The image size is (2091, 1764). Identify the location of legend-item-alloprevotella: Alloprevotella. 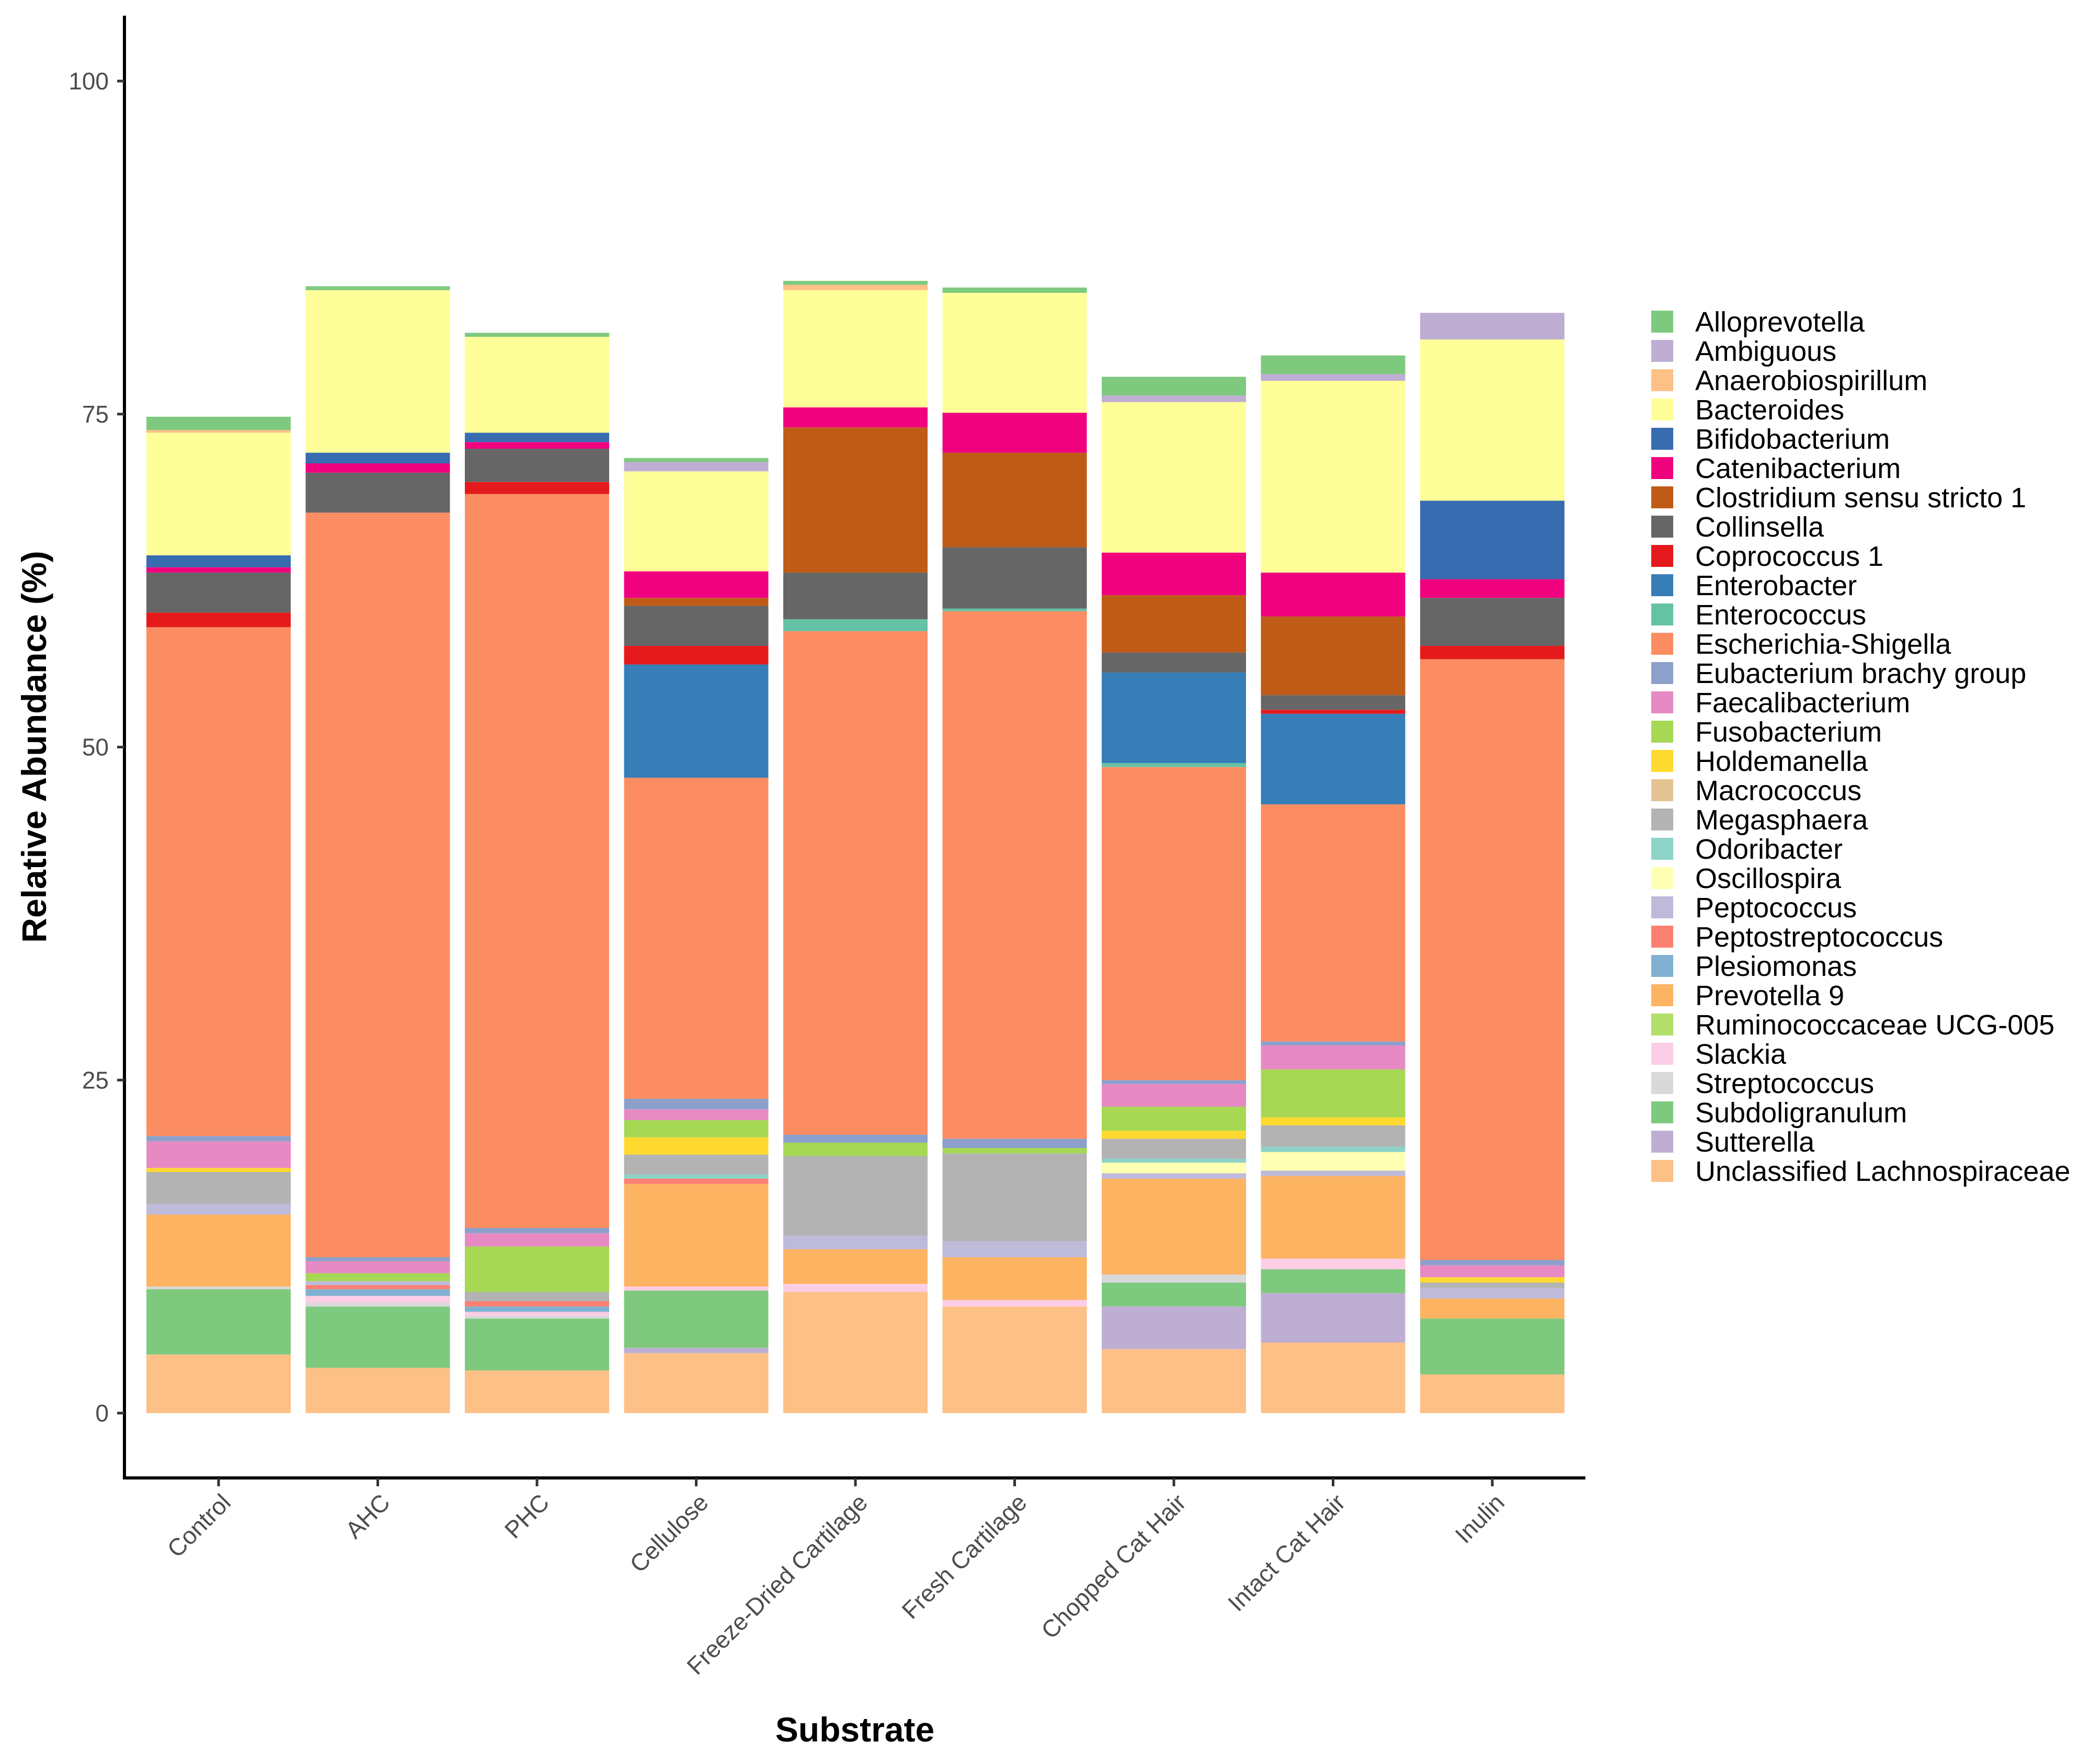
(1758, 322).